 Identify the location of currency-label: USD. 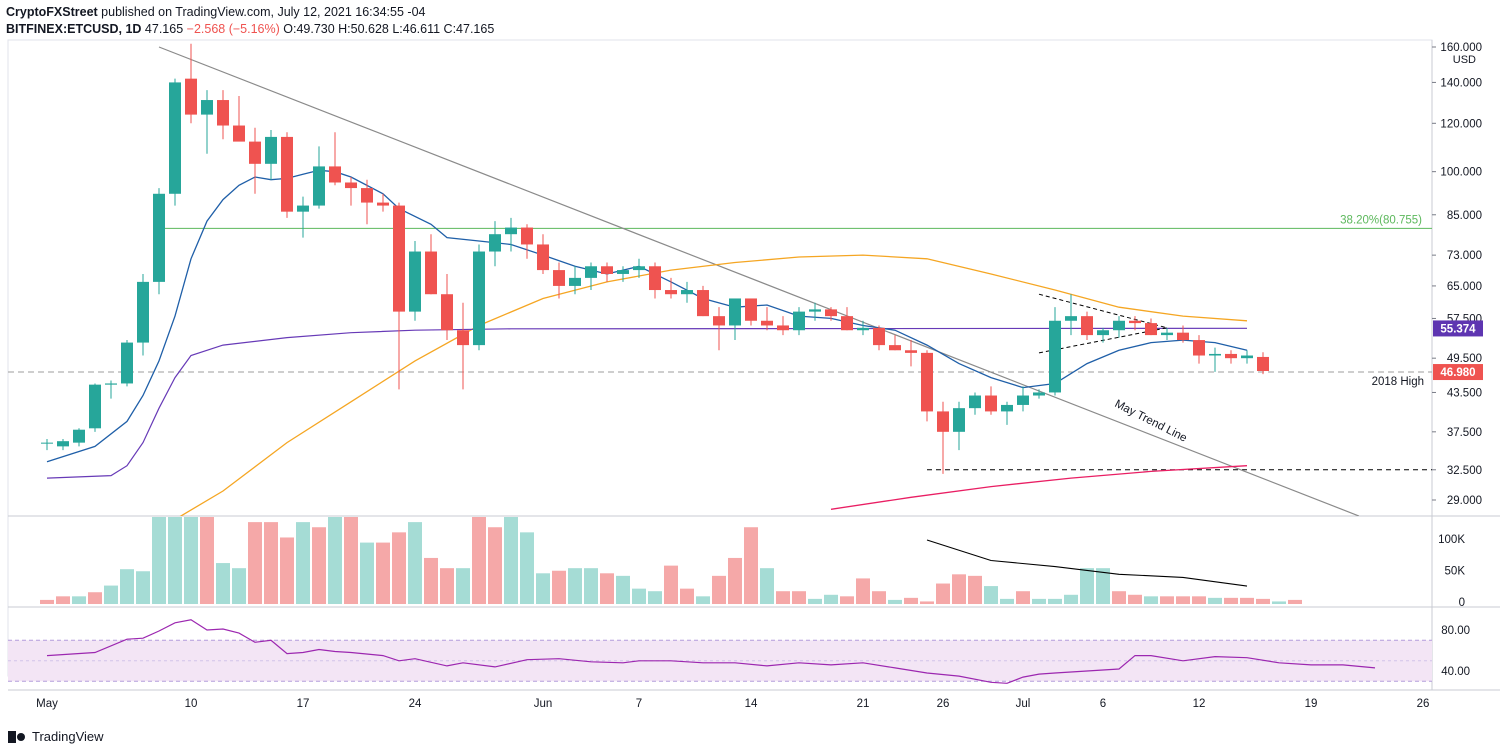
(1464, 60).